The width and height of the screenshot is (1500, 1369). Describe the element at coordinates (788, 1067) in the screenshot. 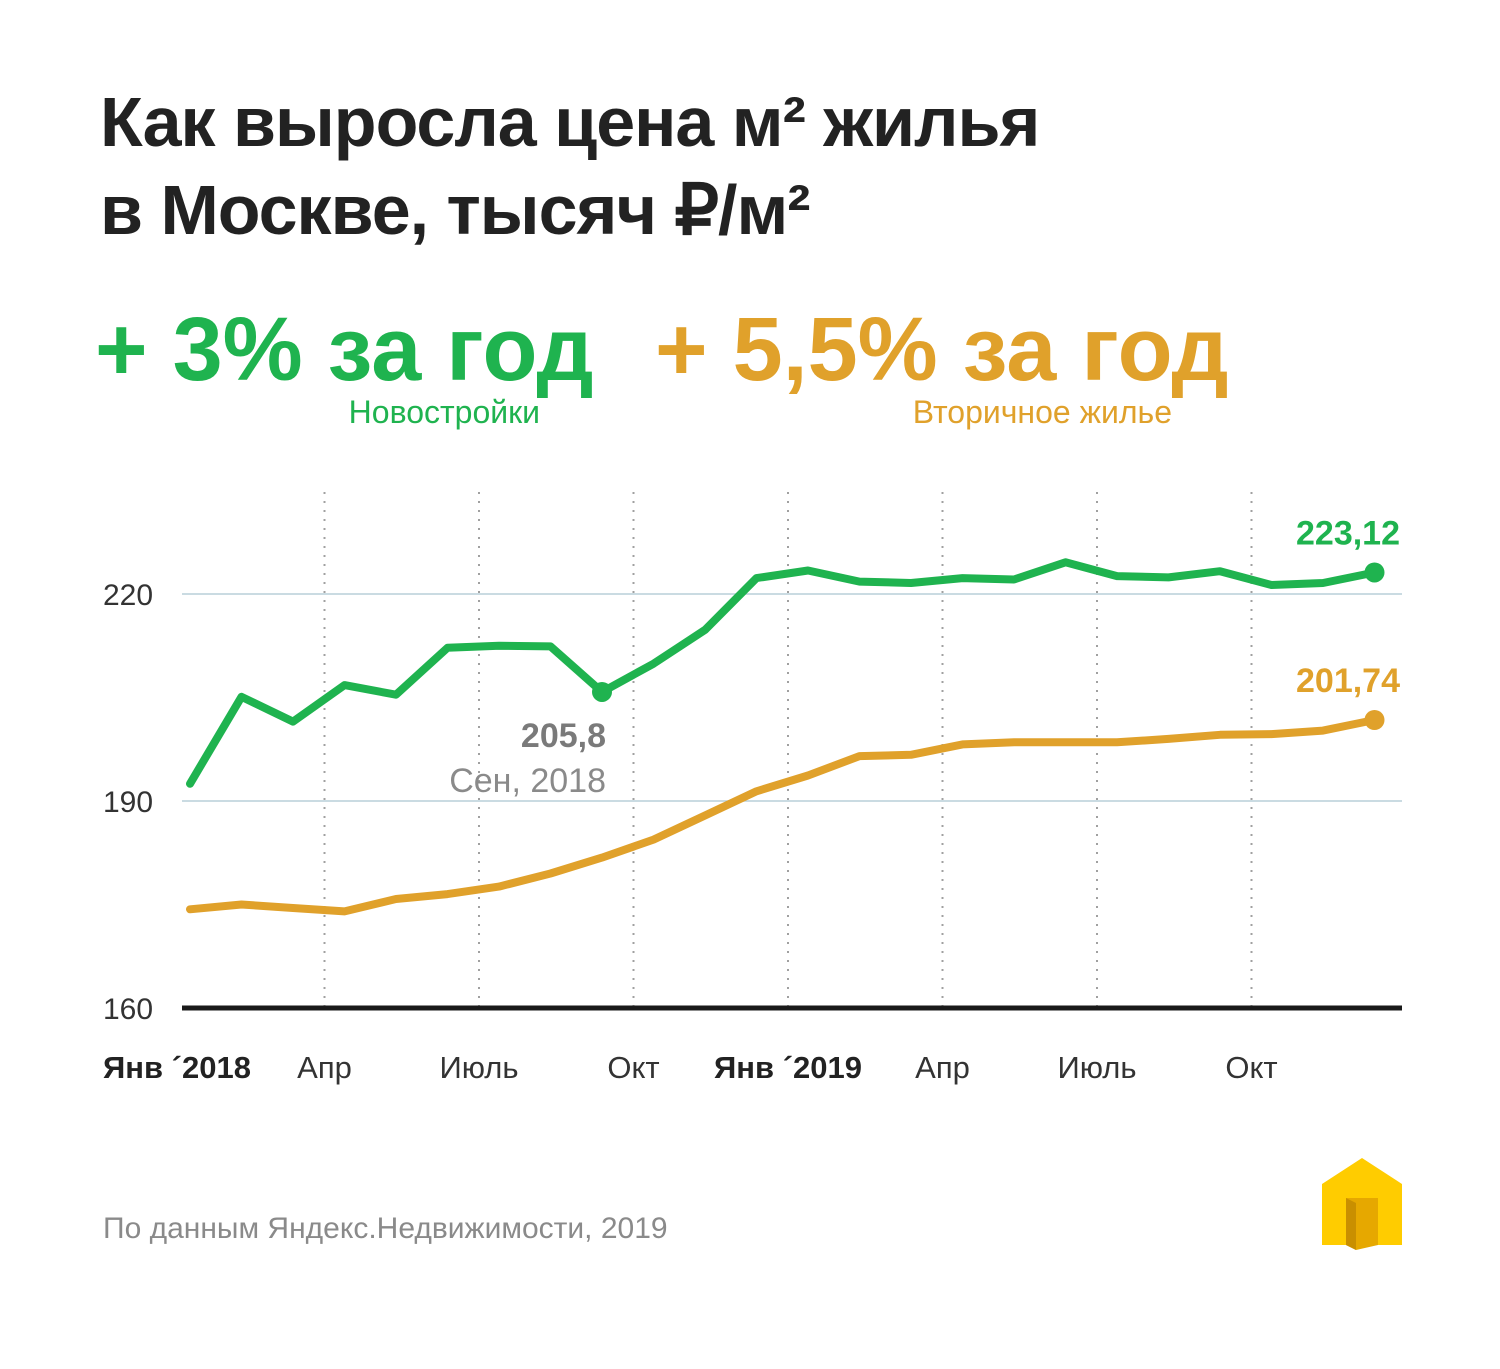

I see `x-tick-label: Янв ´2019` at that location.